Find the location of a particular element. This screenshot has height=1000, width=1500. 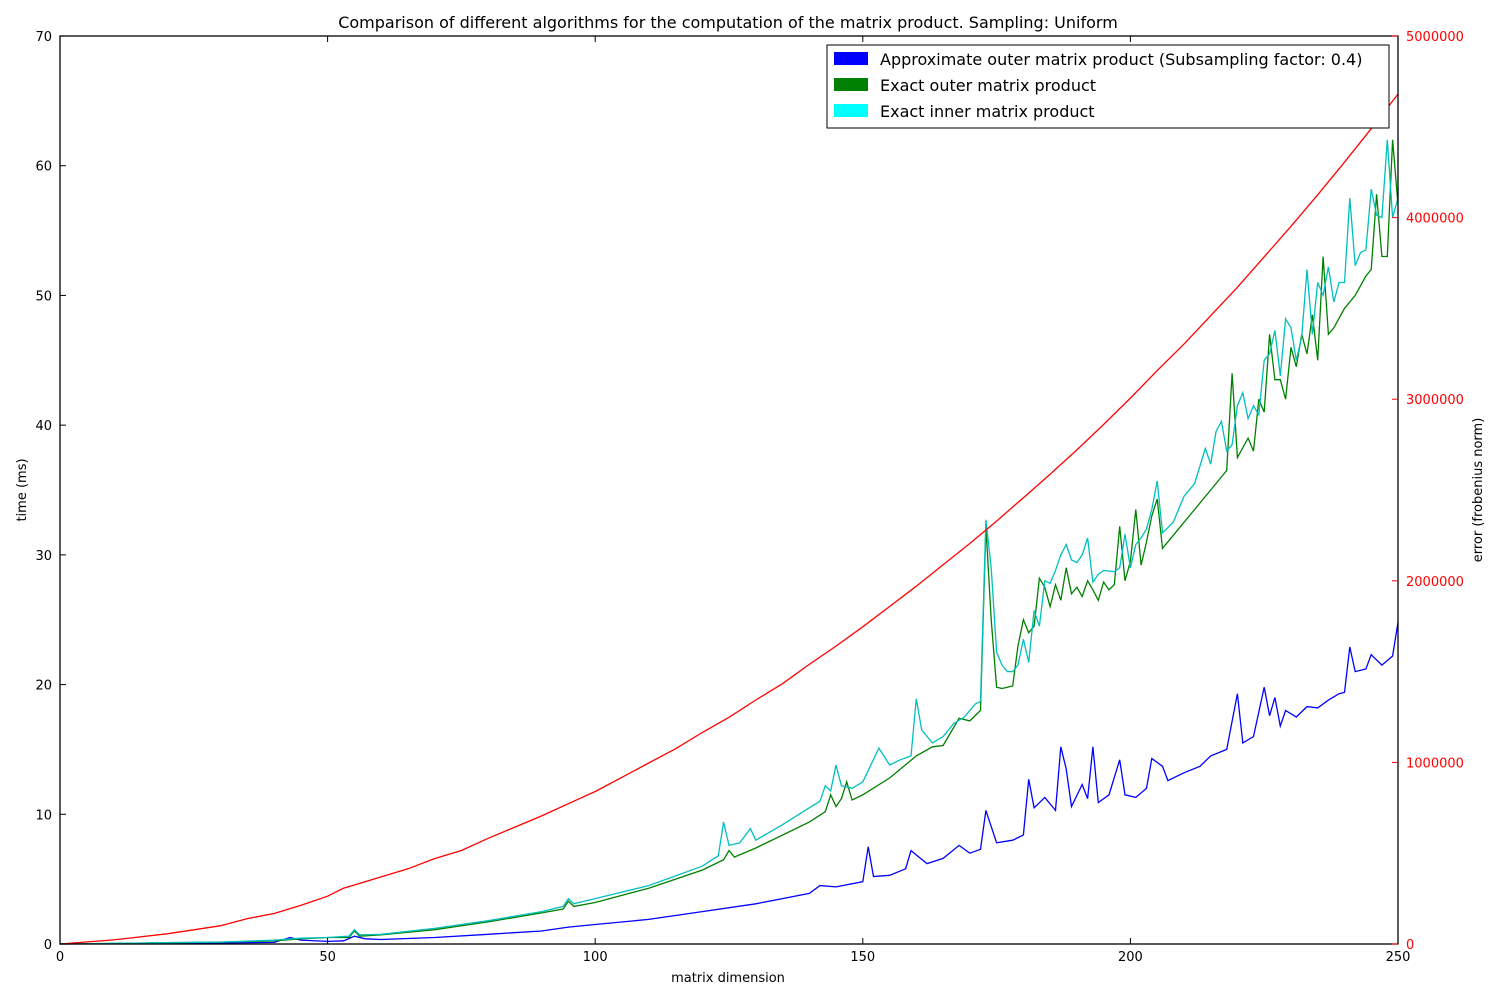

legend-label-exact-outer: Exact outer matrix product is located at coordinates (988, 85).